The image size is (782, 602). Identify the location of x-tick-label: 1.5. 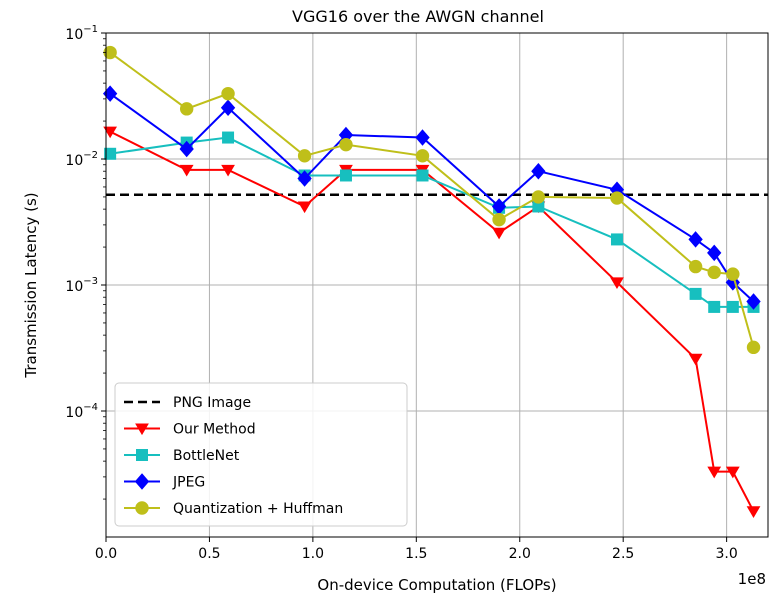
(416, 554).